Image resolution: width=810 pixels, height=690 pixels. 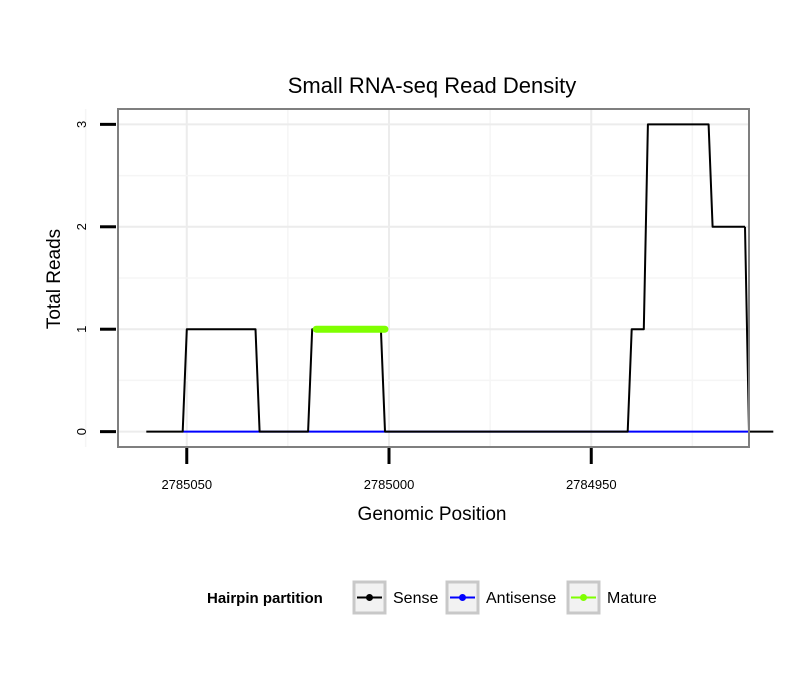 What do you see at coordinates (54, 279) in the screenshot?
I see `y-axis-title: Total Reads` at bounding box center [54, 279].